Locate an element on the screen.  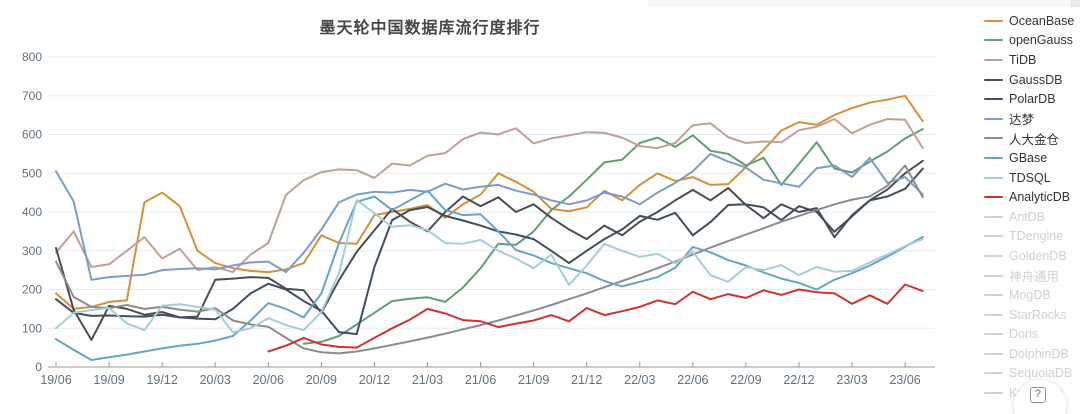
legend-label: 人大金仓 is located at coordinates (1034, 139).